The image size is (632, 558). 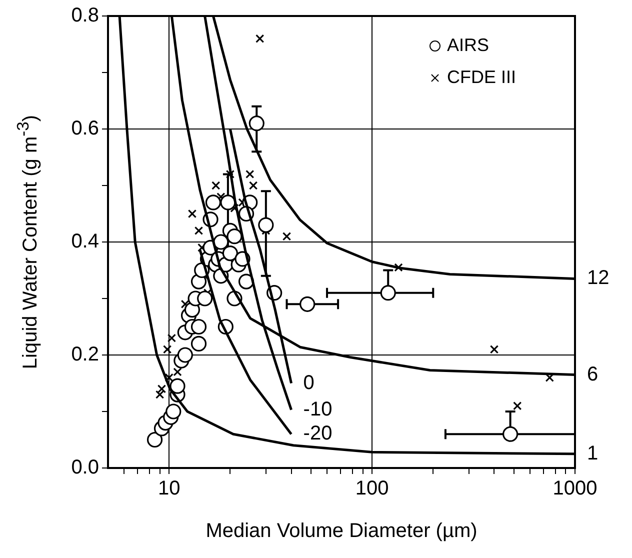 I want to click on y-tick-label: 0.0, so click(x=85, y=467).